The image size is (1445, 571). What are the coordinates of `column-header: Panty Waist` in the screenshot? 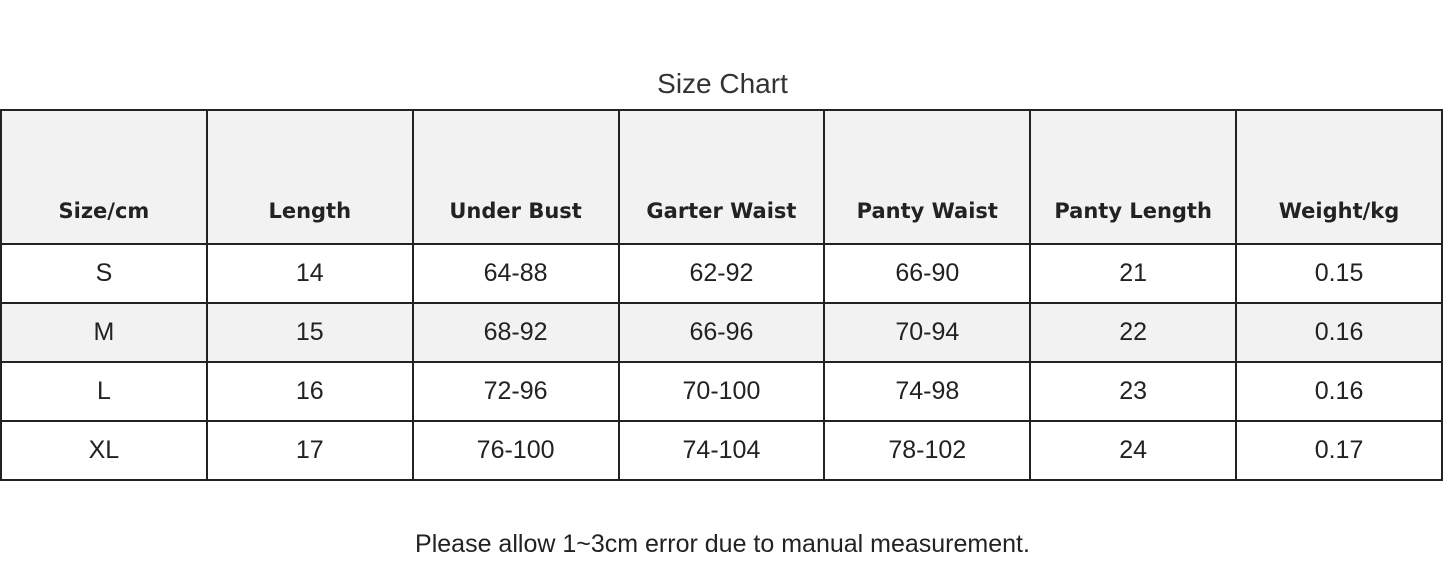 It's located at (927, 177).